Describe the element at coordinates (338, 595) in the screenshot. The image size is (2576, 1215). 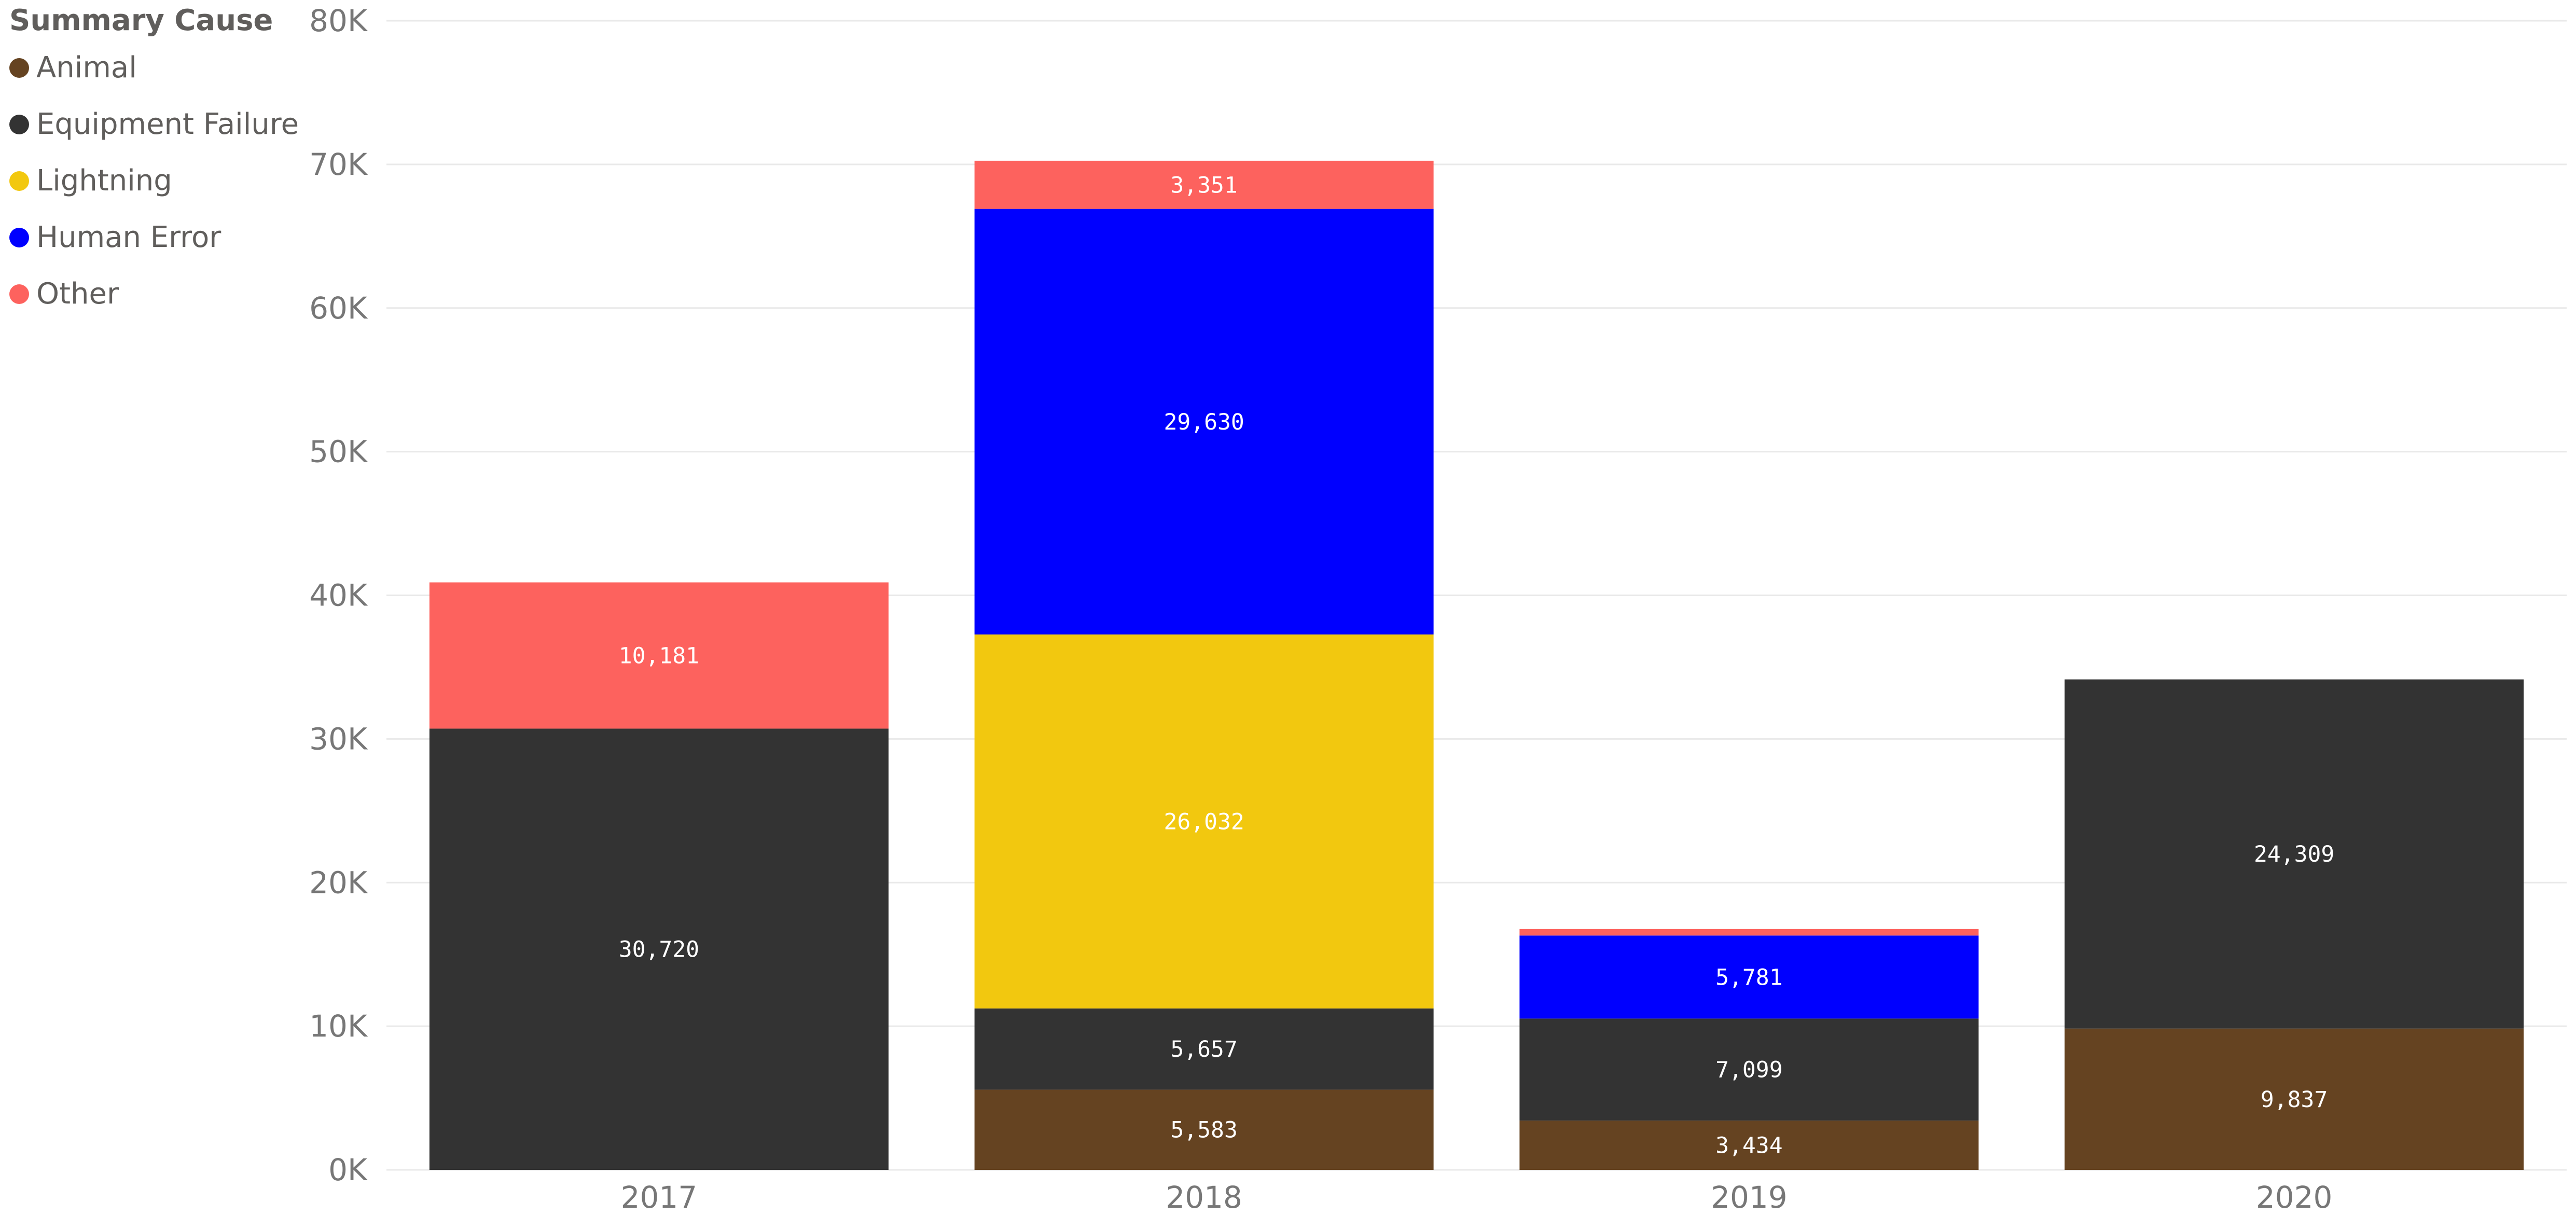
I see `y-tick-label: 40K` at that location.